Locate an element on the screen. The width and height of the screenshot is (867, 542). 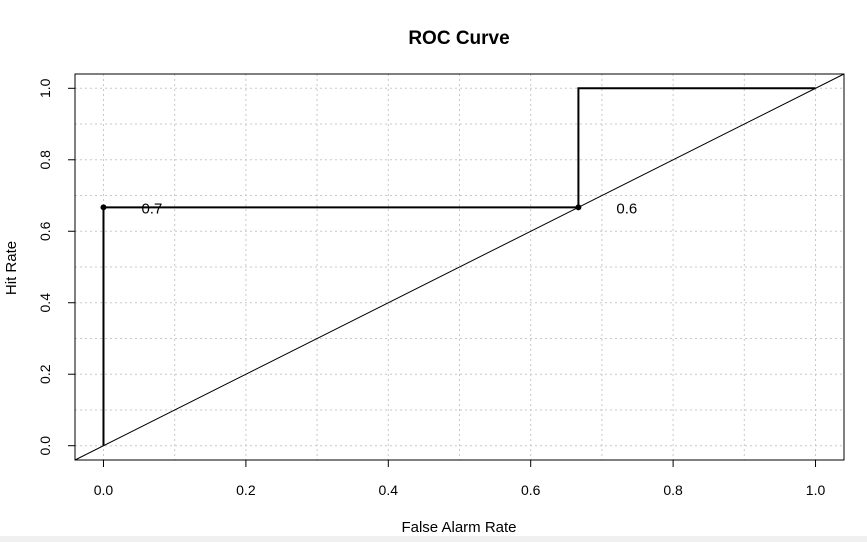
y-tick-label: 1.0 is located at coordinates (45, 88).